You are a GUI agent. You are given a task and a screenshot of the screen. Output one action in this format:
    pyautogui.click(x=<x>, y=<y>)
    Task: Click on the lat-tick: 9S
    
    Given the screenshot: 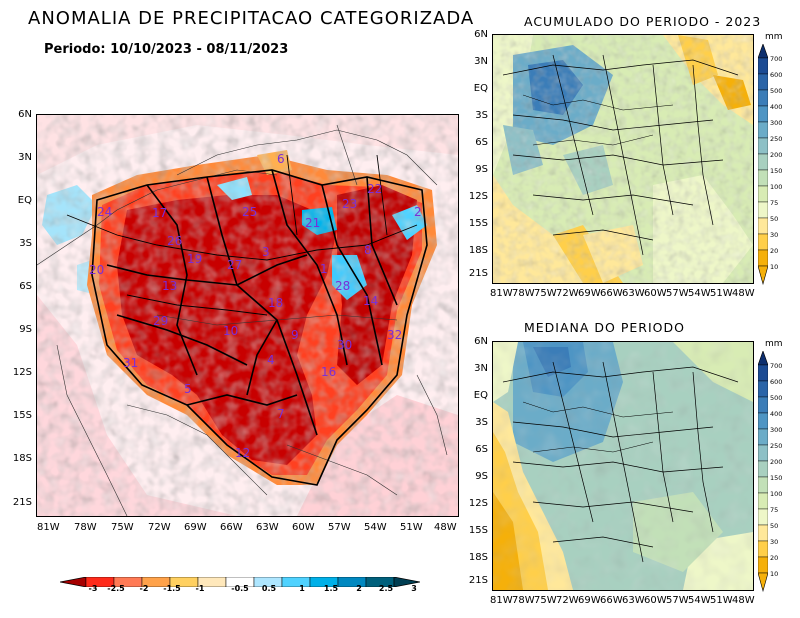 What is the action you would take?
    pyautogui.click(x=481, y=169)
    